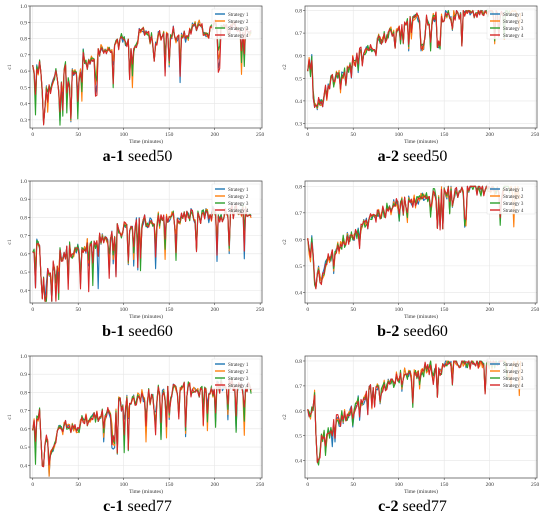  Describe the element at coordinates (388, 331) in the screenshot. I see `caption-b2-label: b-2` at that location.